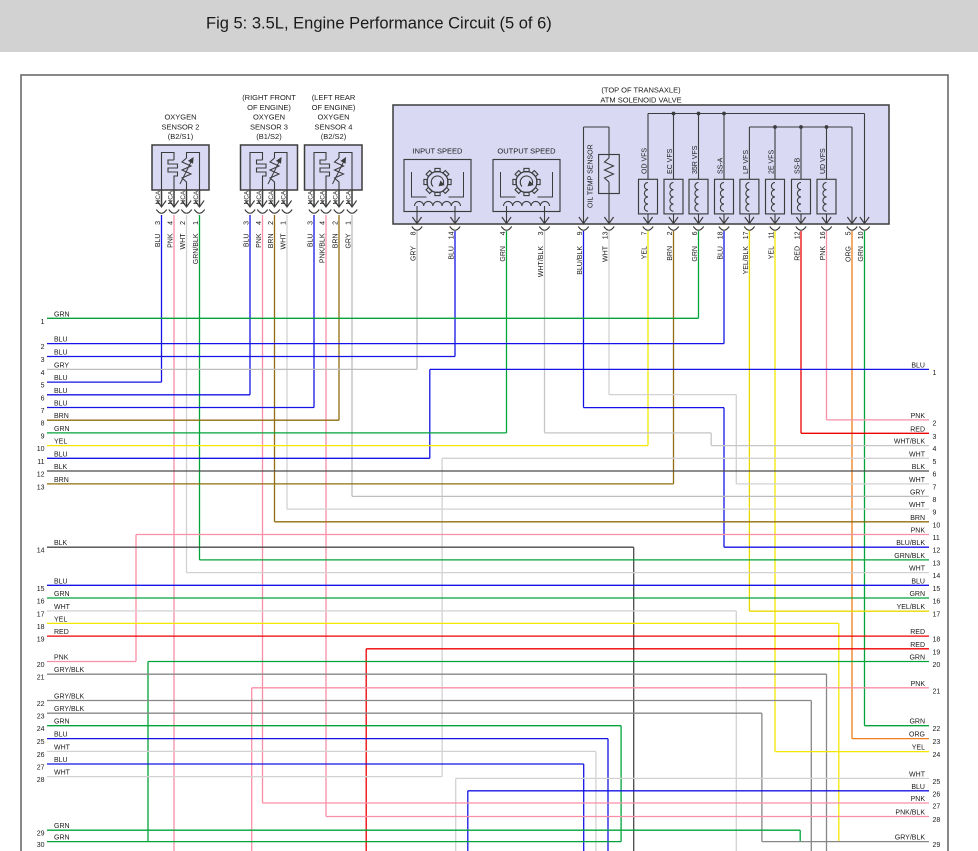 Image resolution: width=978 pixels, height=851 pixels. What do you see at coordinates (645, 161) in the screenshot?
I see `svg-text: OD VFS` at bounding box center [645, 161].